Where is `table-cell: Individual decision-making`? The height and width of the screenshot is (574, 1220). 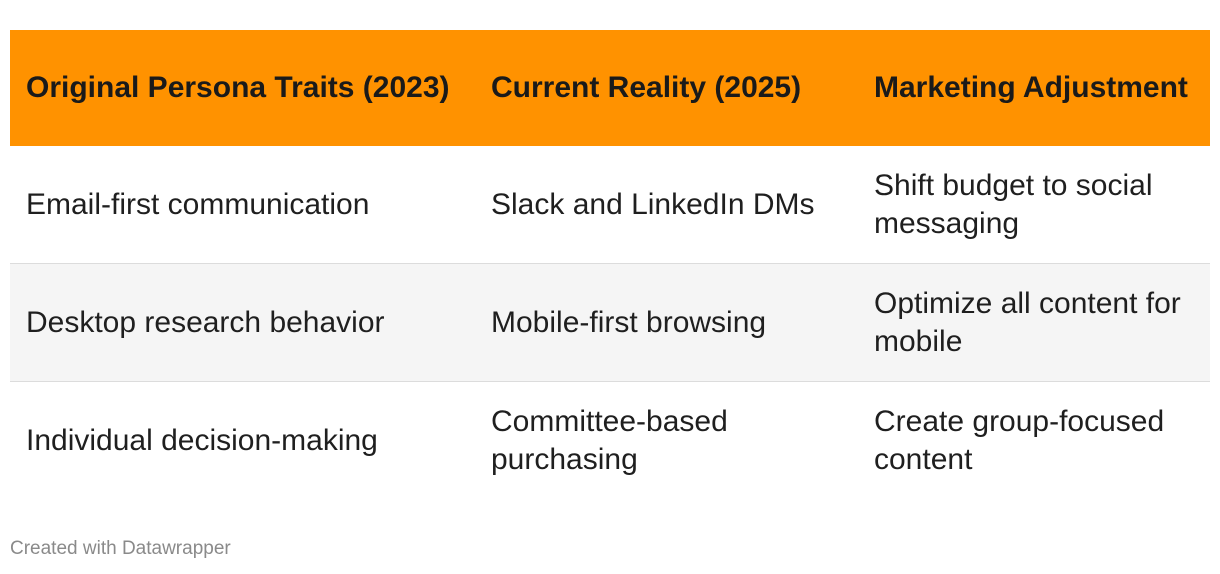 table-cell: Individual decision-making is located at coordinates (202, 440).